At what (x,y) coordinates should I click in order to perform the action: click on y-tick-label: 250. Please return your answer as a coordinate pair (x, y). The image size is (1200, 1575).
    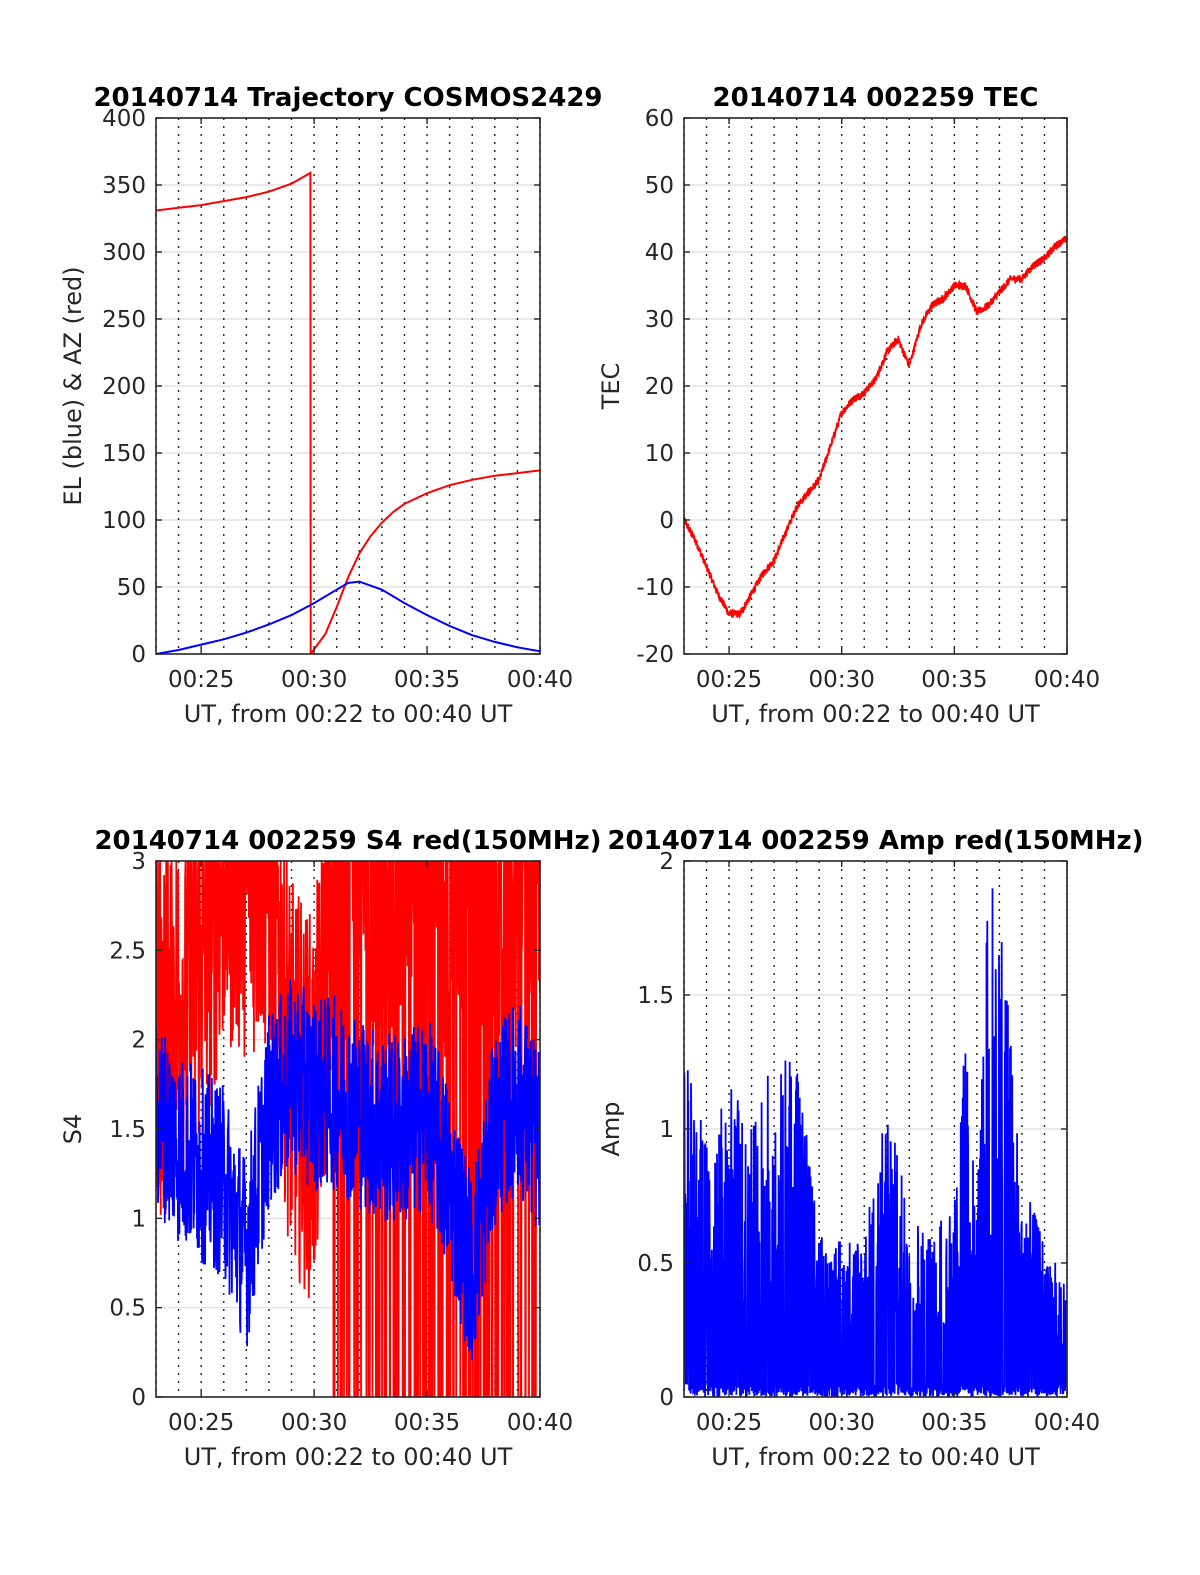
    Looking at the image, I should click on (124, 320).